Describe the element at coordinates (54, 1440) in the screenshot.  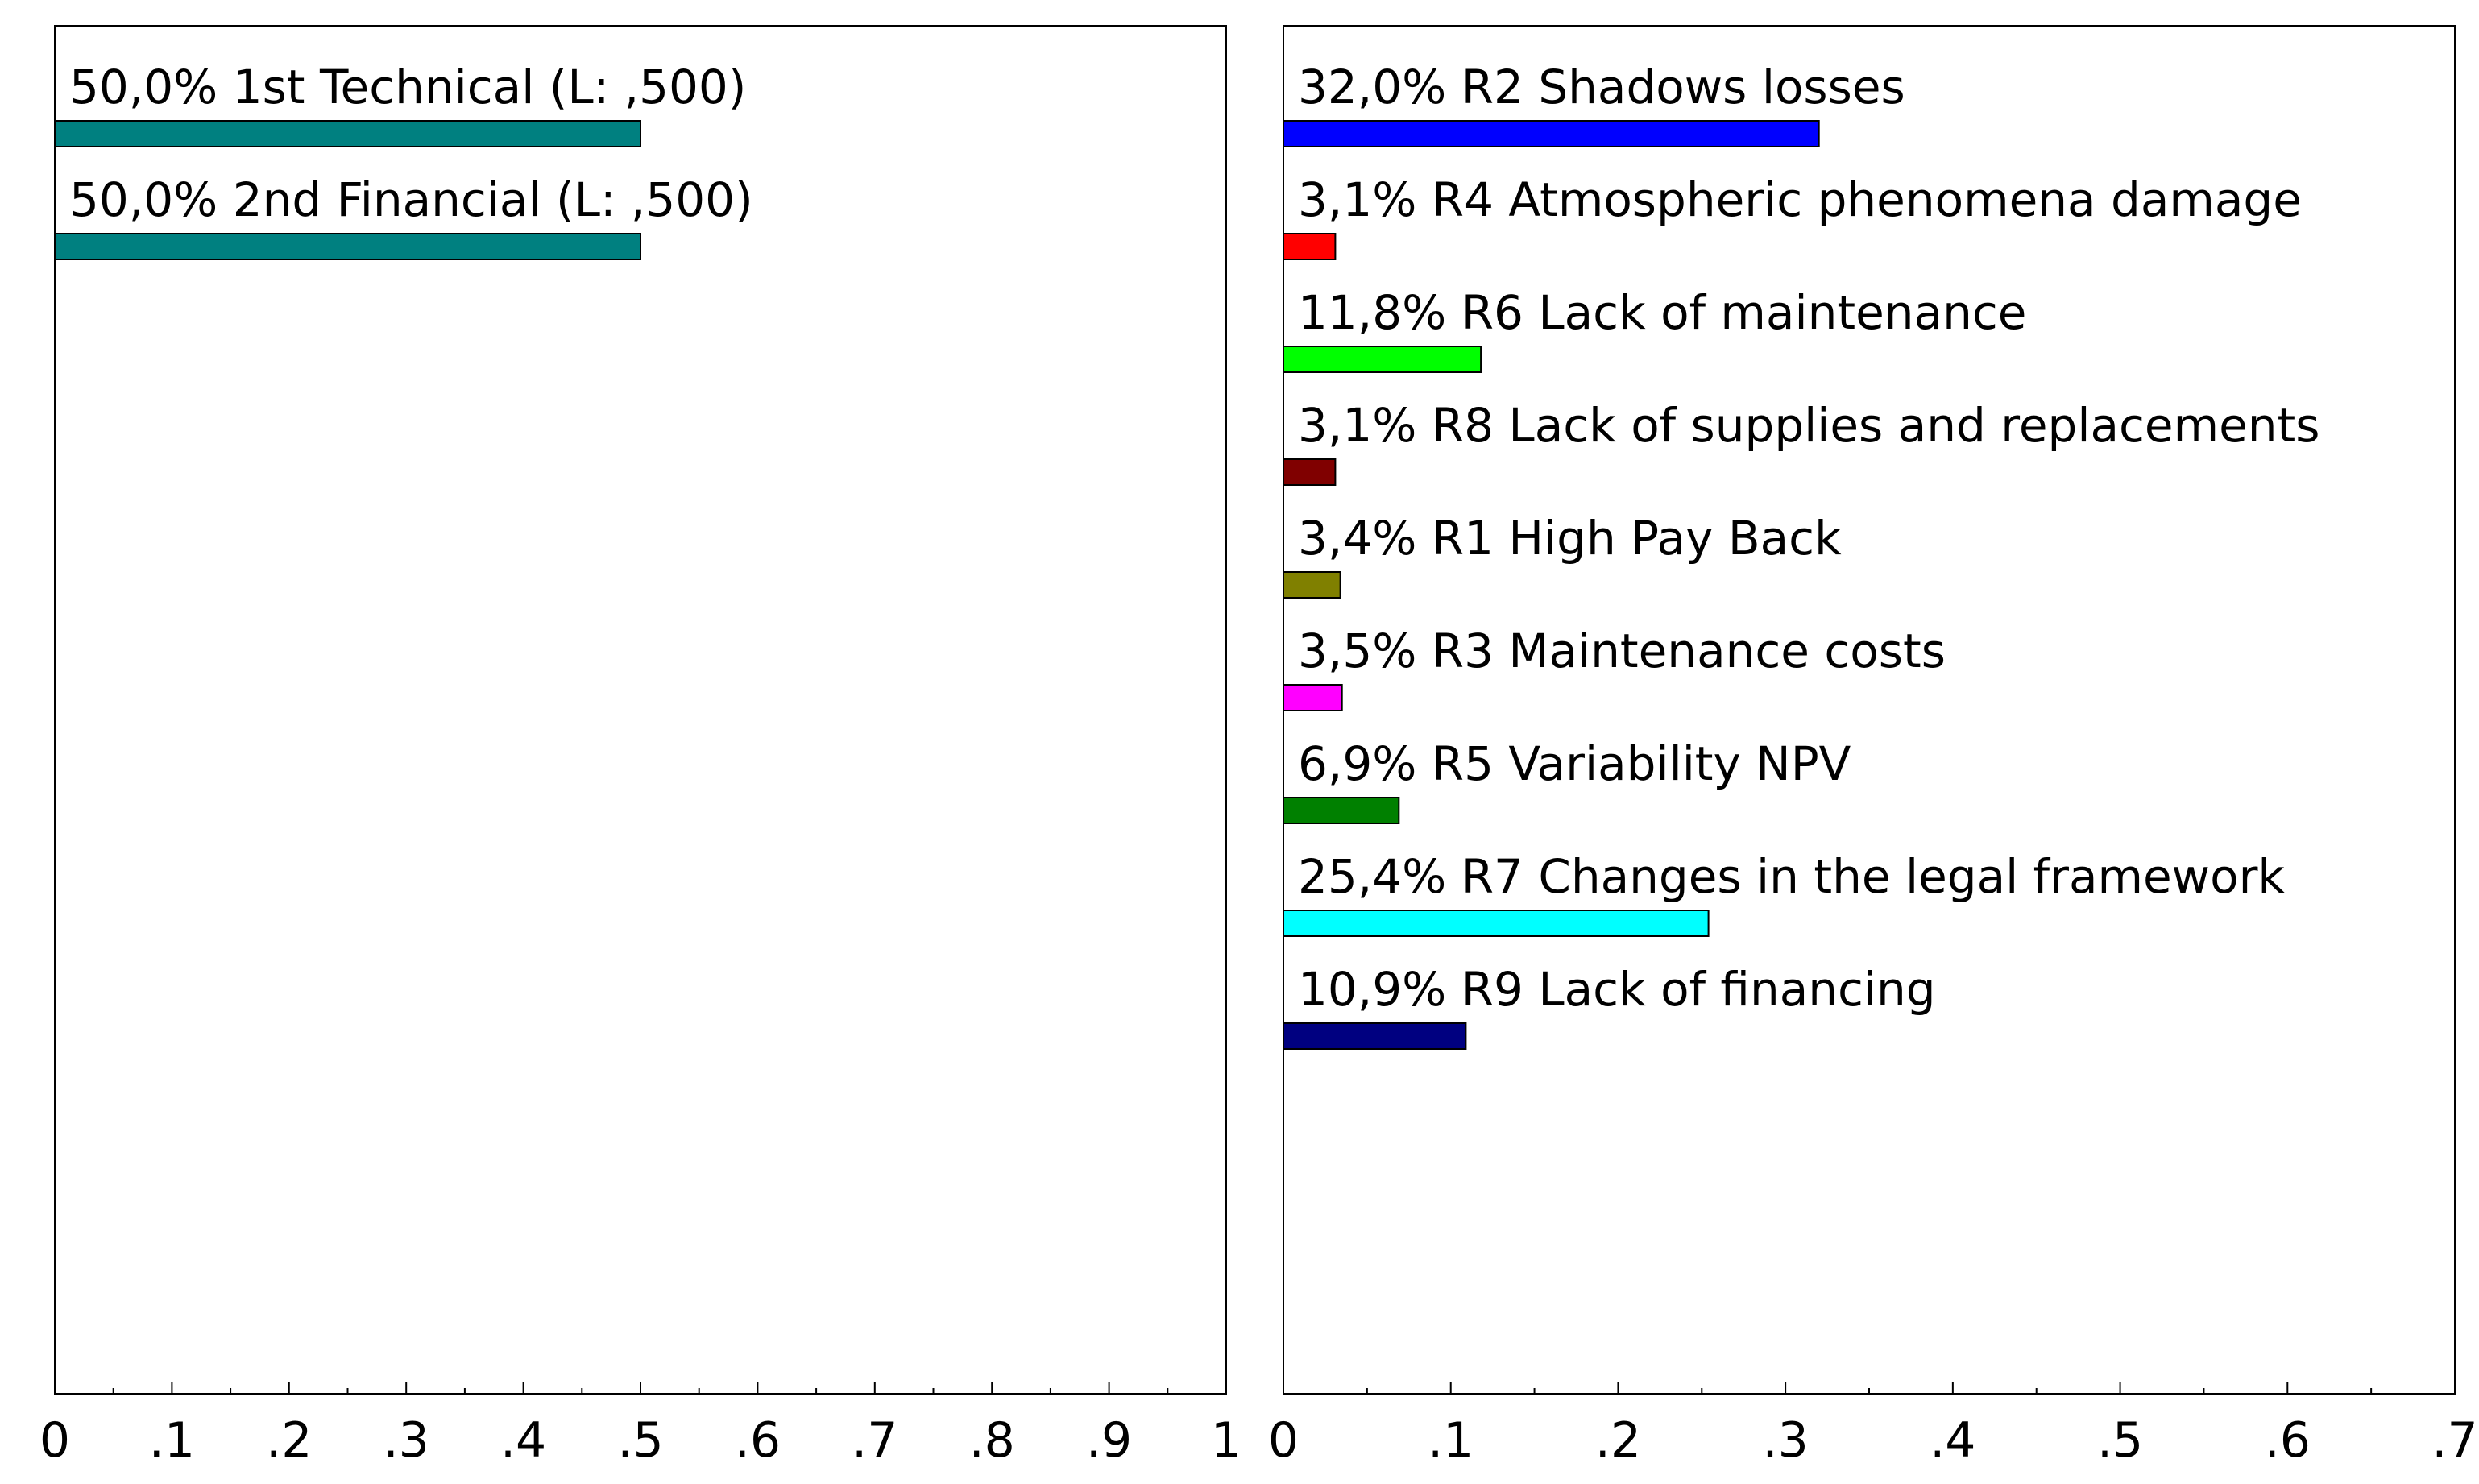
I see `left-tick-label-0: 0` at that location.